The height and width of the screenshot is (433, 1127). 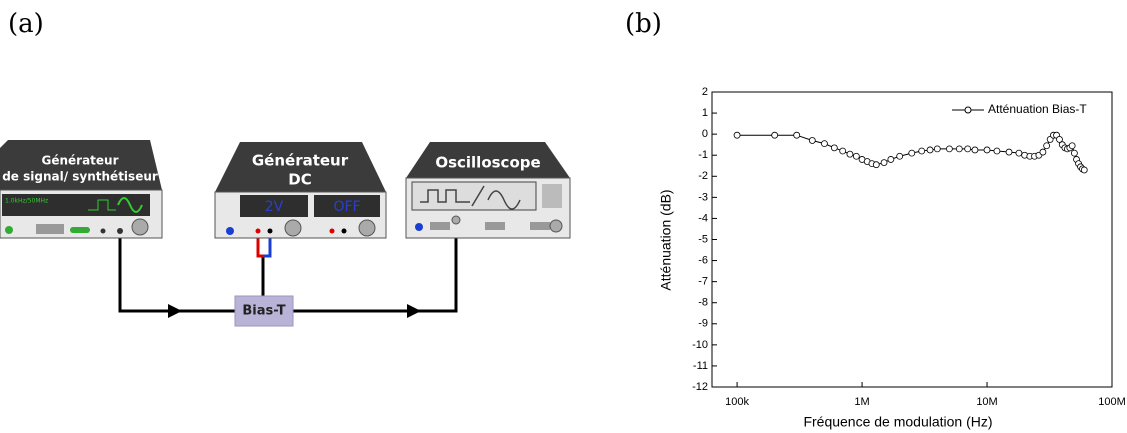 I want to click on instrument-label: DC, so click(x=299, y=180).